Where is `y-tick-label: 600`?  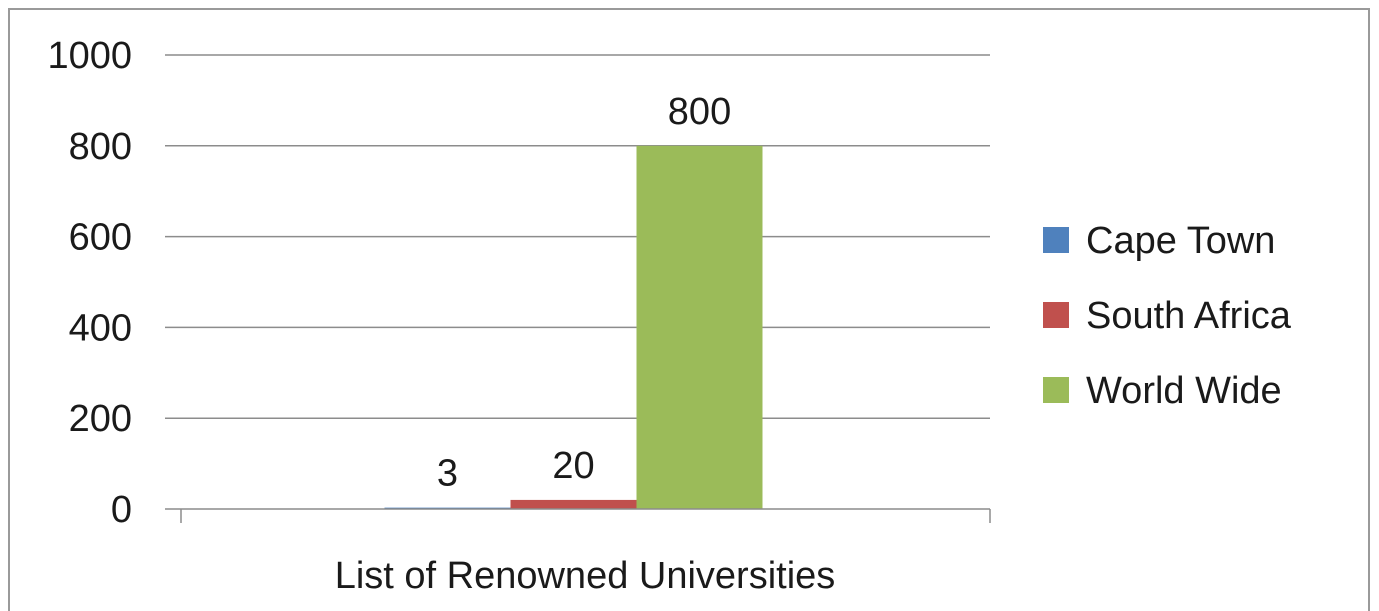
y-tick-label: 600 is located at coordinates (100, 238).